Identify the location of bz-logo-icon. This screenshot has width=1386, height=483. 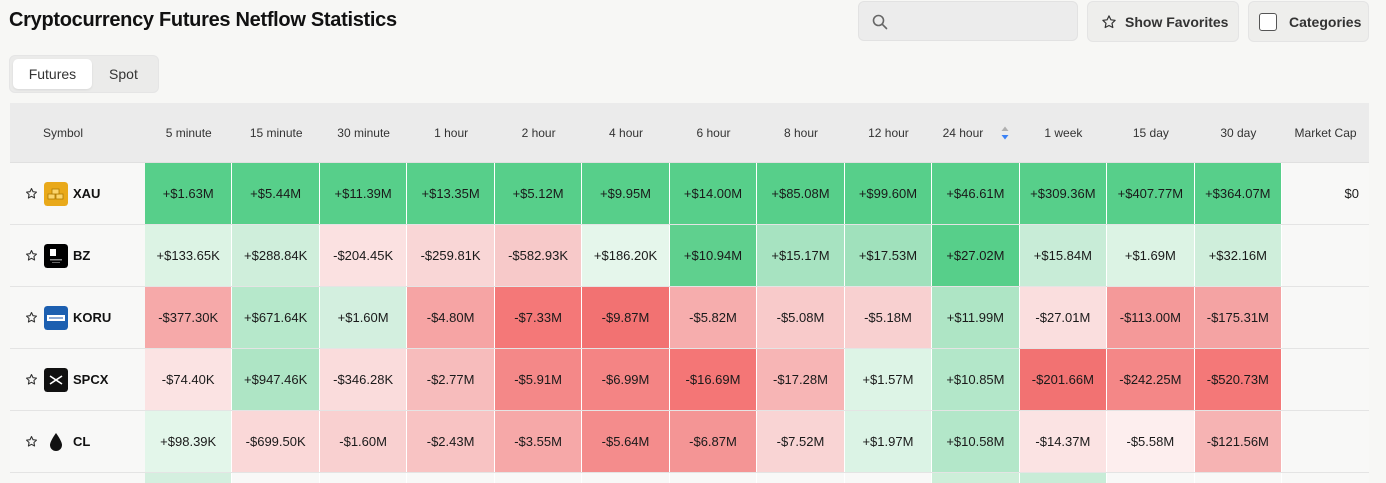
(56, 255).